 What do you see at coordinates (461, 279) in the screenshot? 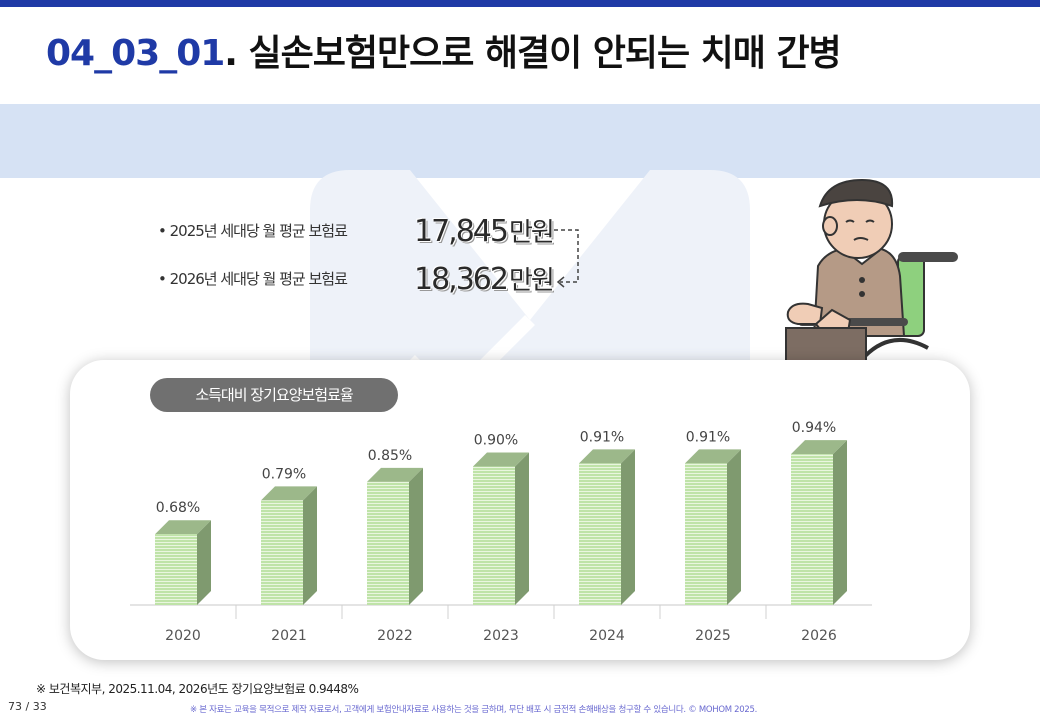
I see `premium-value: 18,362` at bounding box center [461, 279].